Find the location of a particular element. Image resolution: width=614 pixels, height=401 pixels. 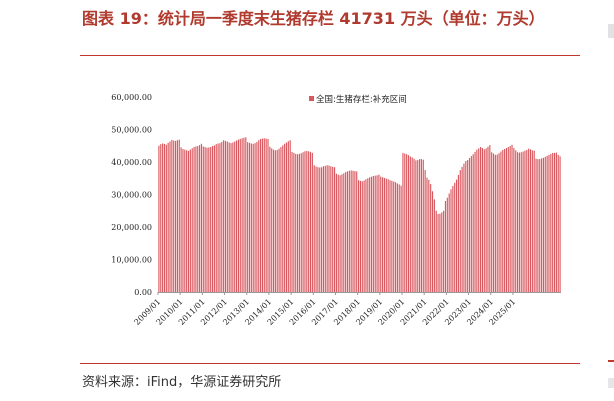

y-tick-label: 40,000.00 is located at coordinates (131, 162).